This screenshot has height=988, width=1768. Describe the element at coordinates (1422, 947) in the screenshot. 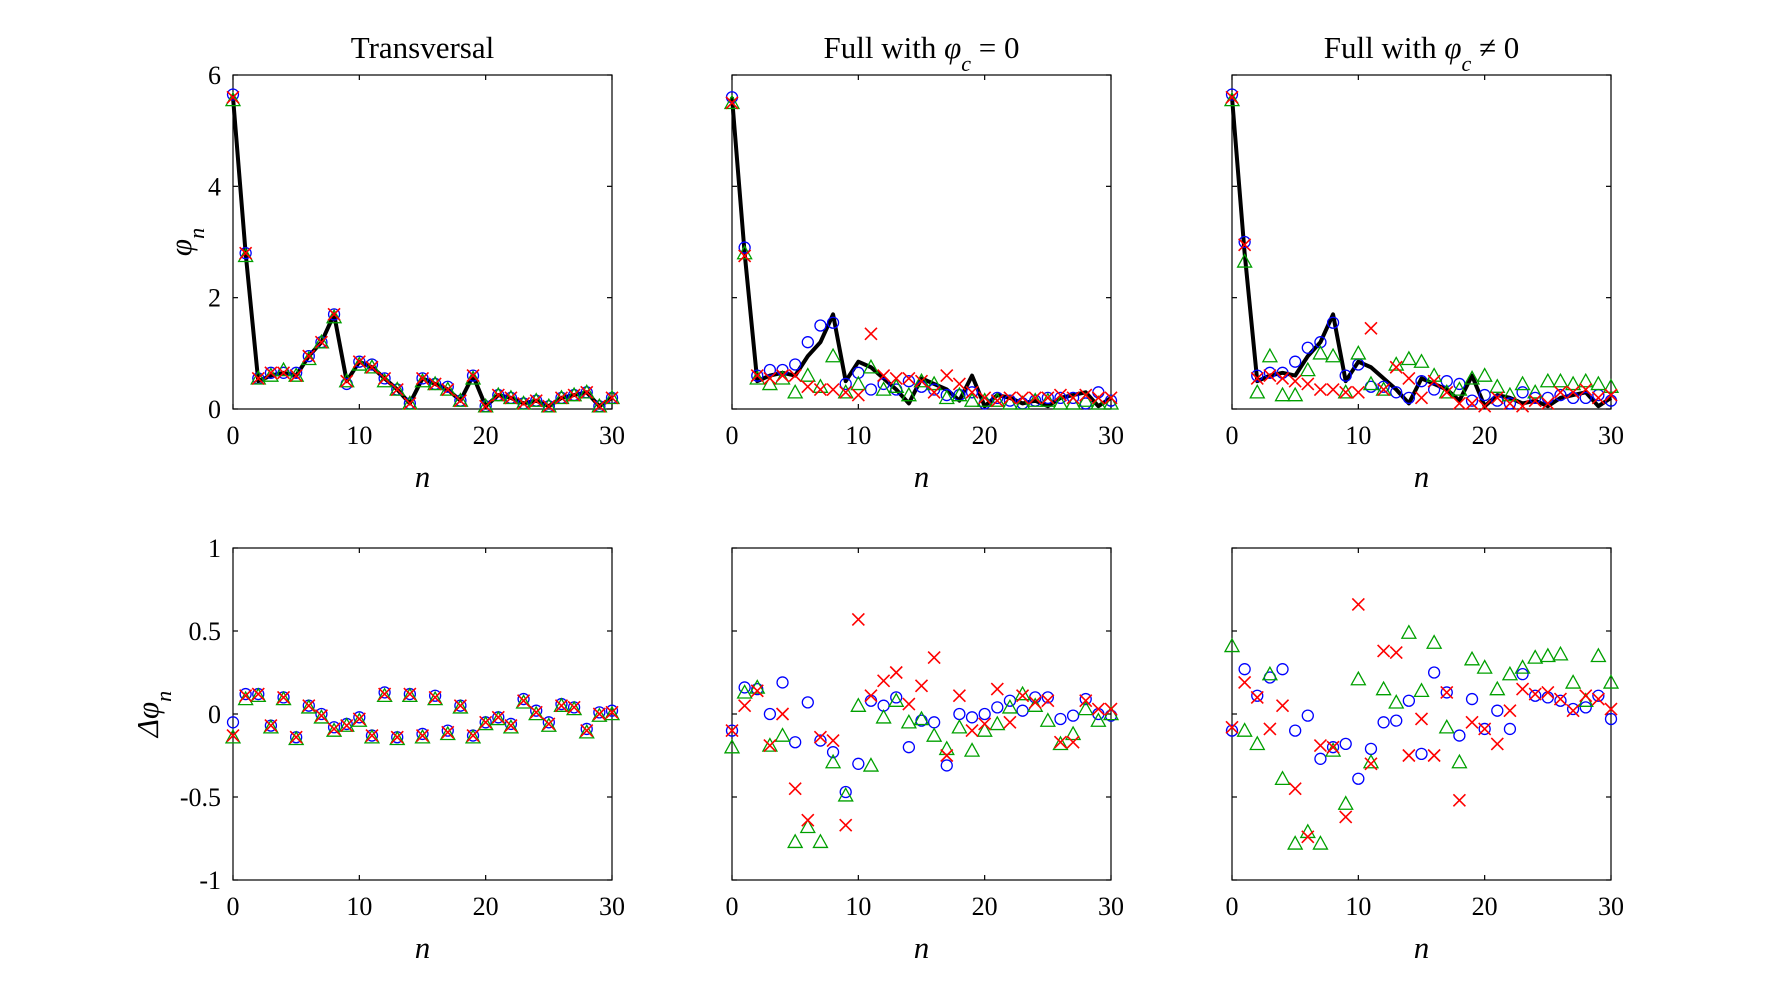

I see `x-axis-label: n` at that location.